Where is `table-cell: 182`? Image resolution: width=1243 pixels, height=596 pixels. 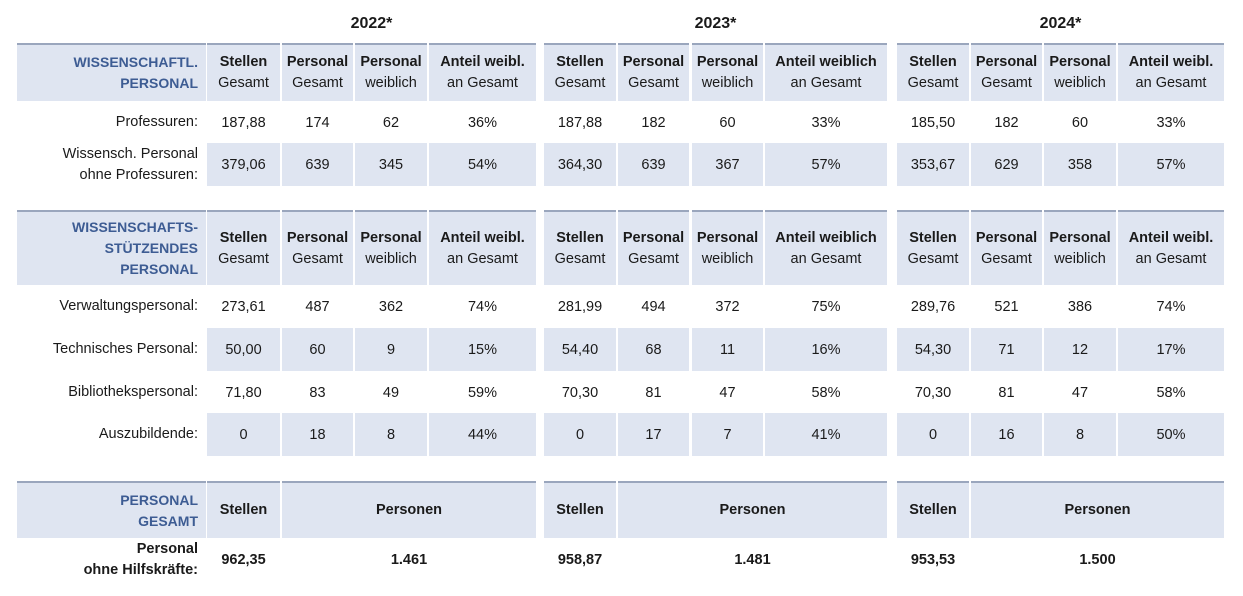 table-cell: 182 is located at coordinates (1006, 122).